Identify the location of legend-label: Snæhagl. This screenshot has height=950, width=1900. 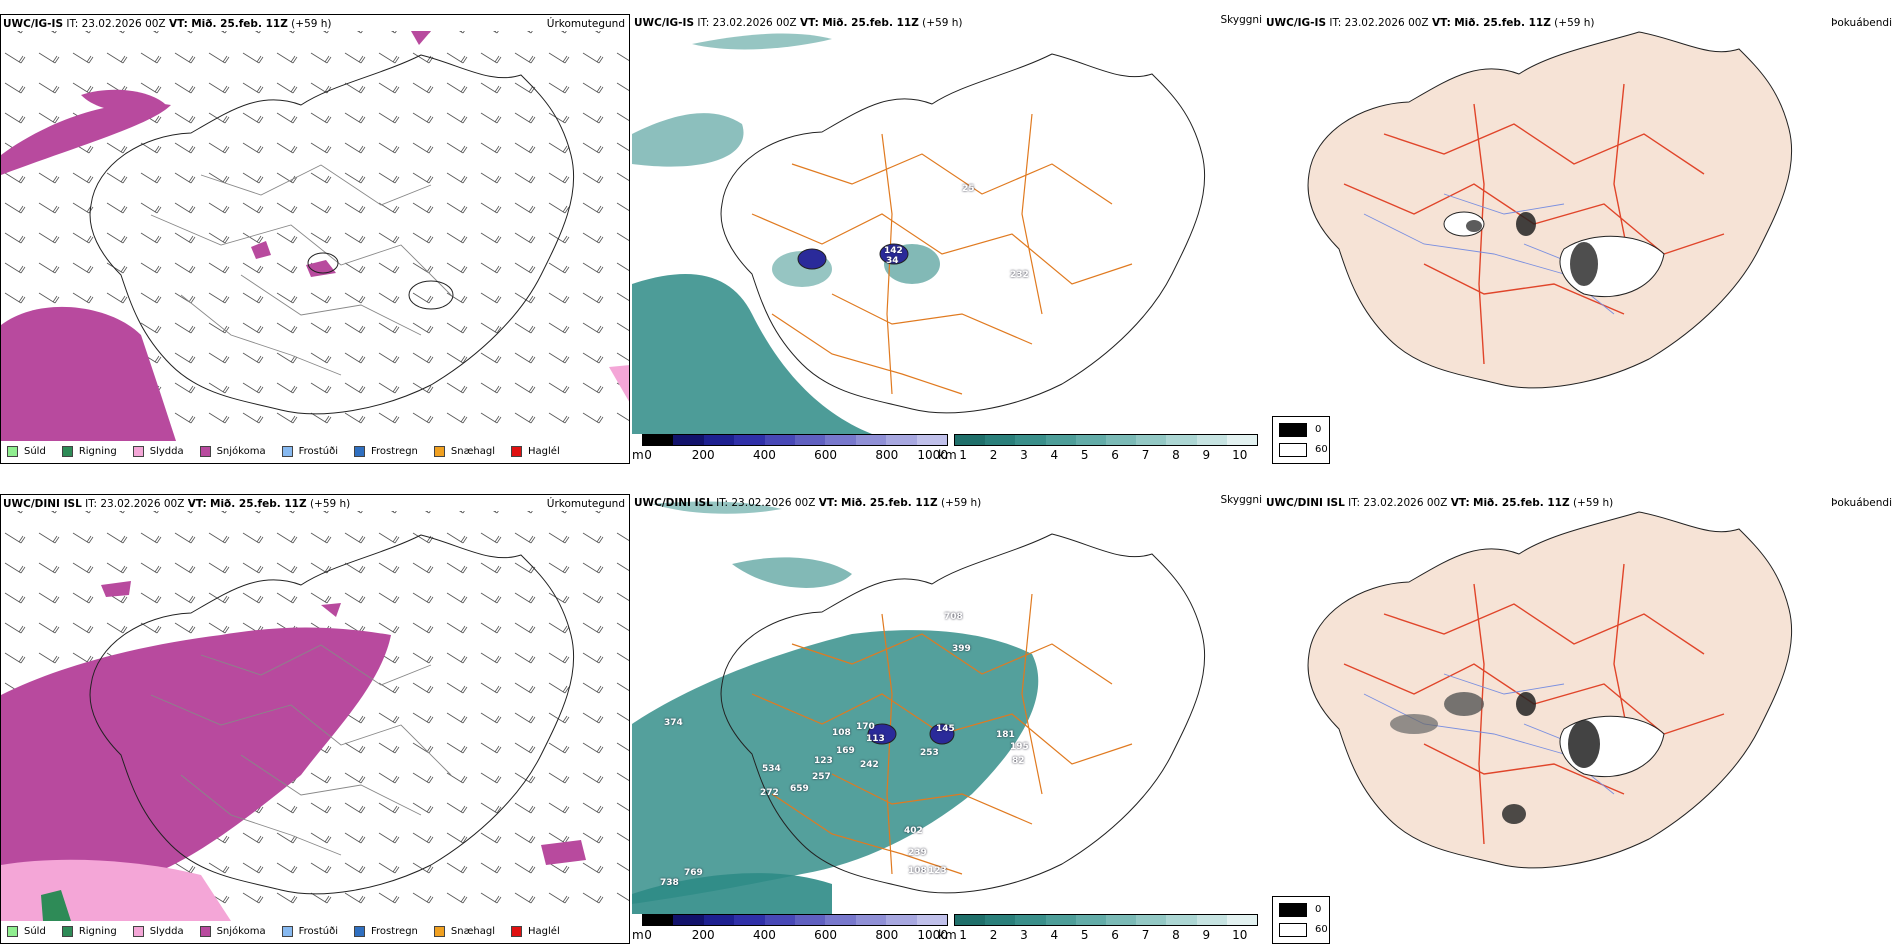
(473, 451).